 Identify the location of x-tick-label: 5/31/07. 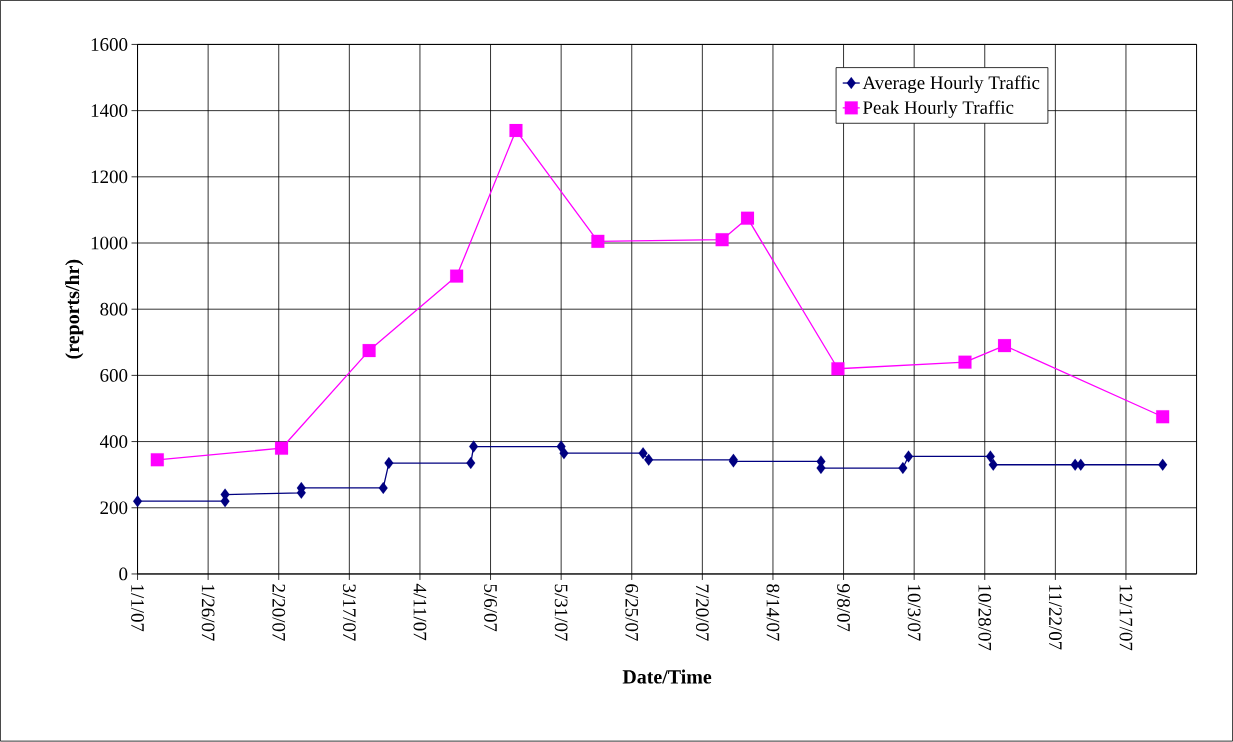
(561, 613).